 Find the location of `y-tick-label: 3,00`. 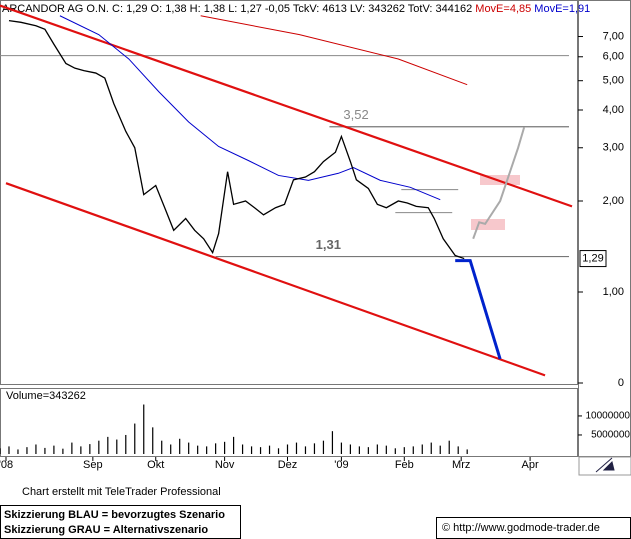

y-tick-label: 3,00 is located at coordinates (613, 148).